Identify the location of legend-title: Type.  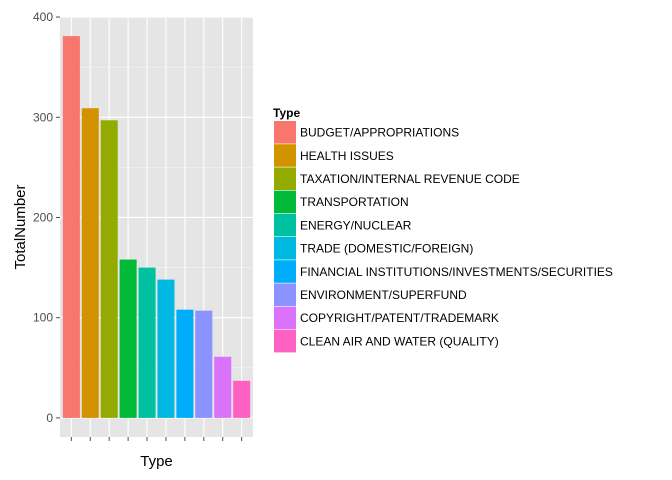
(286, 113).